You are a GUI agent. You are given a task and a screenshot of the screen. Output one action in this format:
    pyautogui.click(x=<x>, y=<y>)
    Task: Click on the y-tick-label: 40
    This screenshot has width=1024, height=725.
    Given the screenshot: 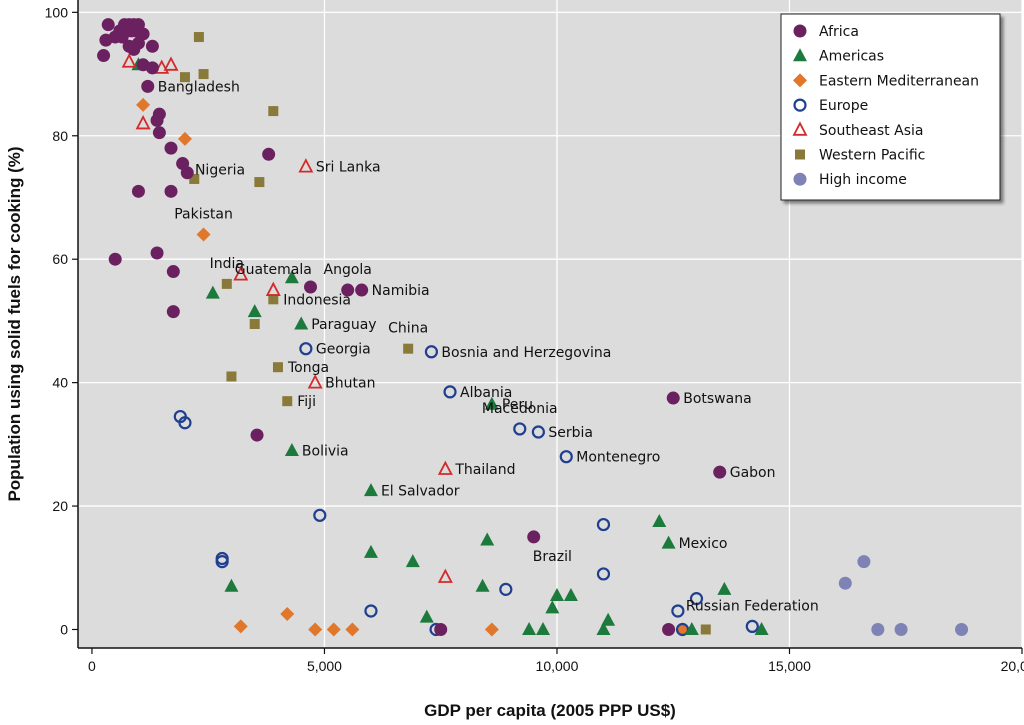 What is the action you would take?
    pyautogui.click(x=60, y=383)
    